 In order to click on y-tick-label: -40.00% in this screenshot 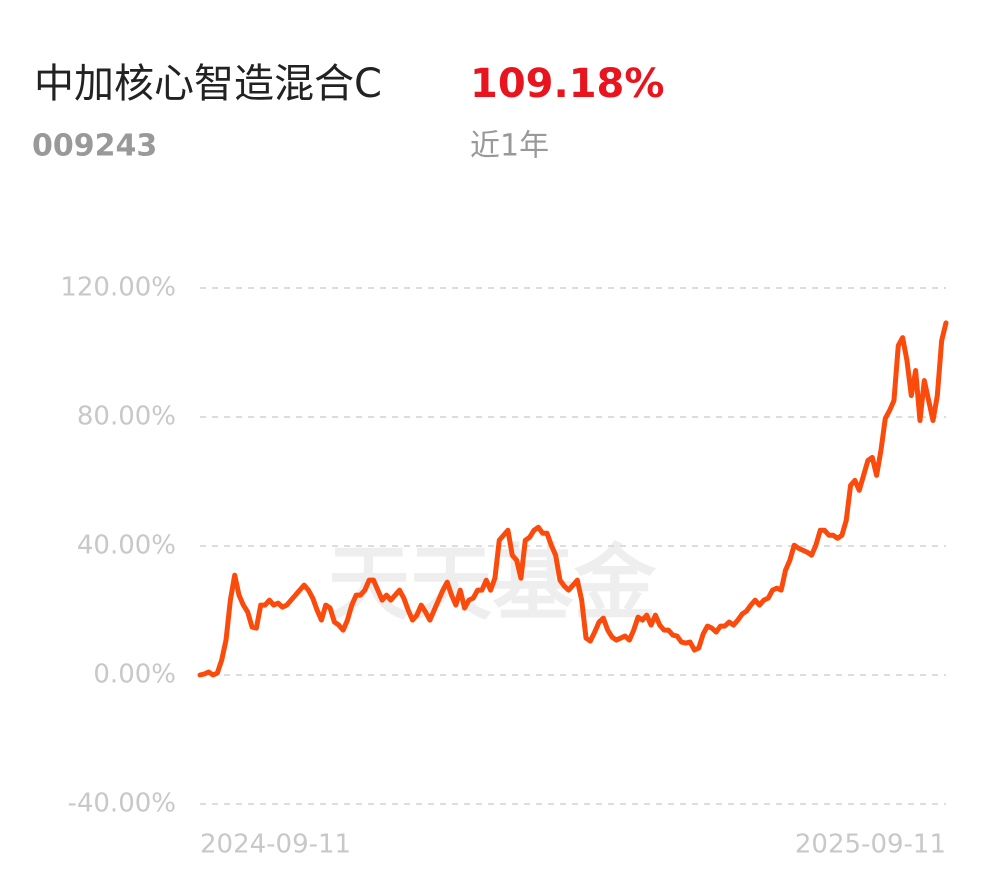, I will do `click(121, 804)`.